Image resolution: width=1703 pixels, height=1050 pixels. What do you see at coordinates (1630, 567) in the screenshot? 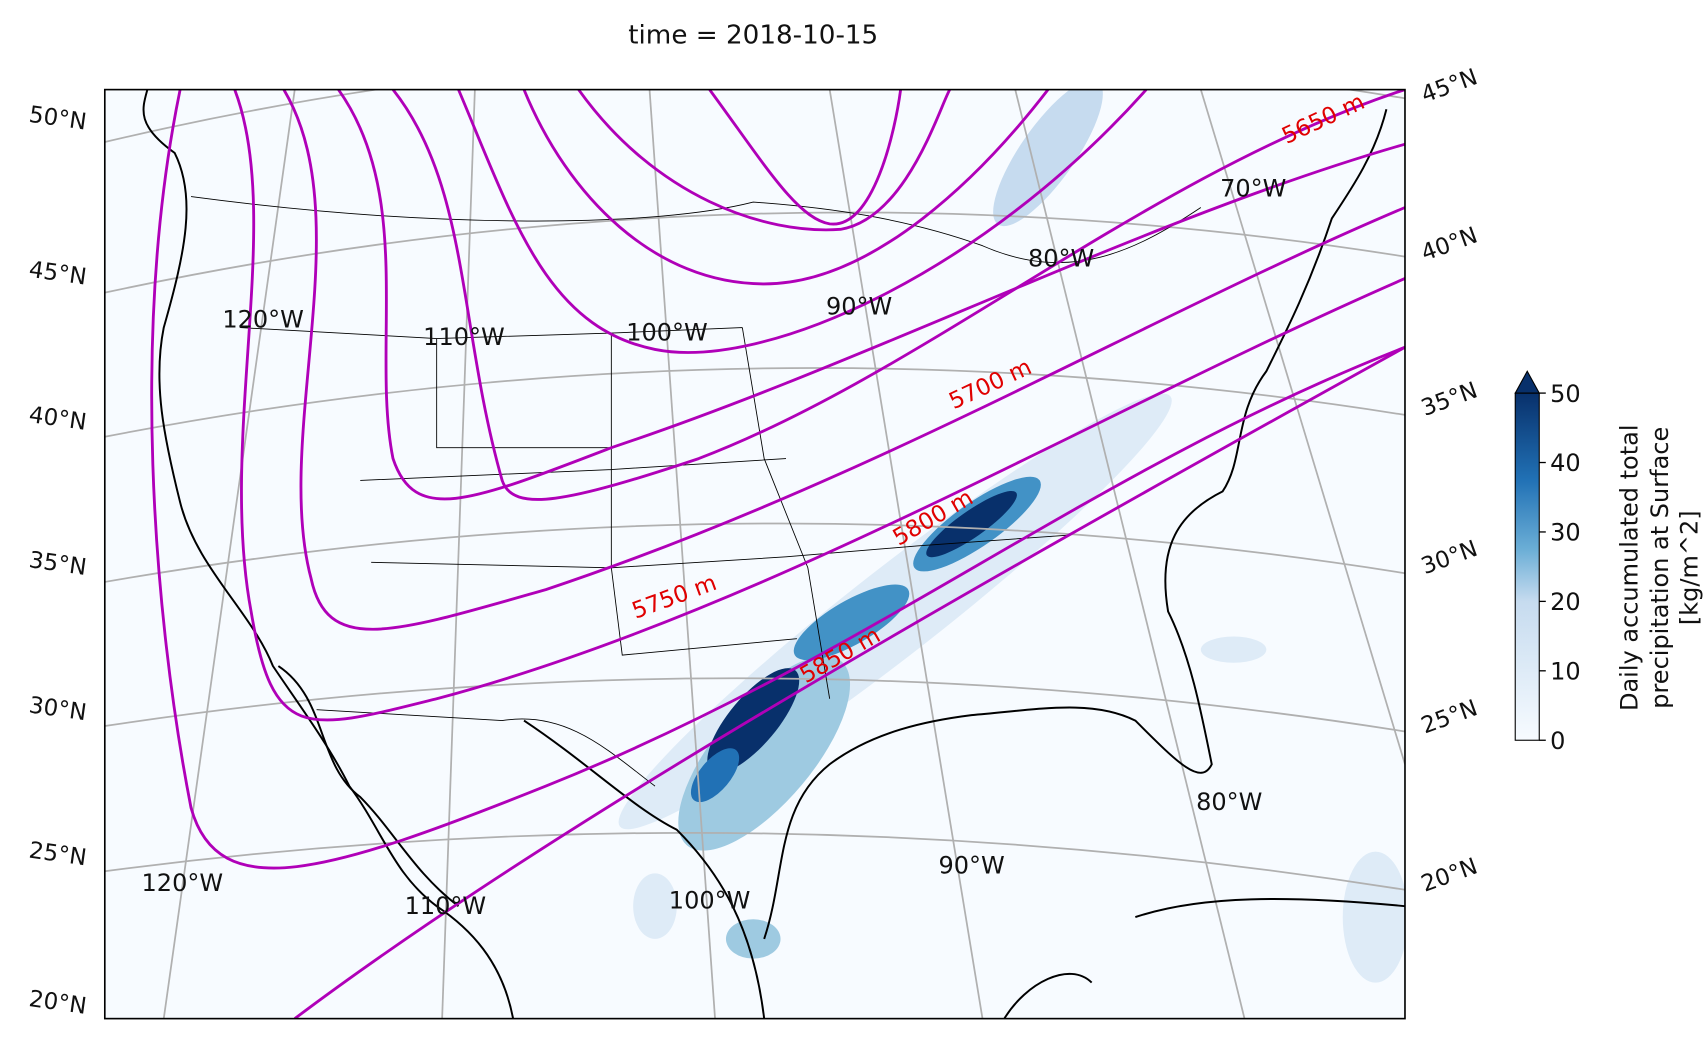
I see `colorbar-label: Daily accumulated total` at bounding box center [1630, 567].